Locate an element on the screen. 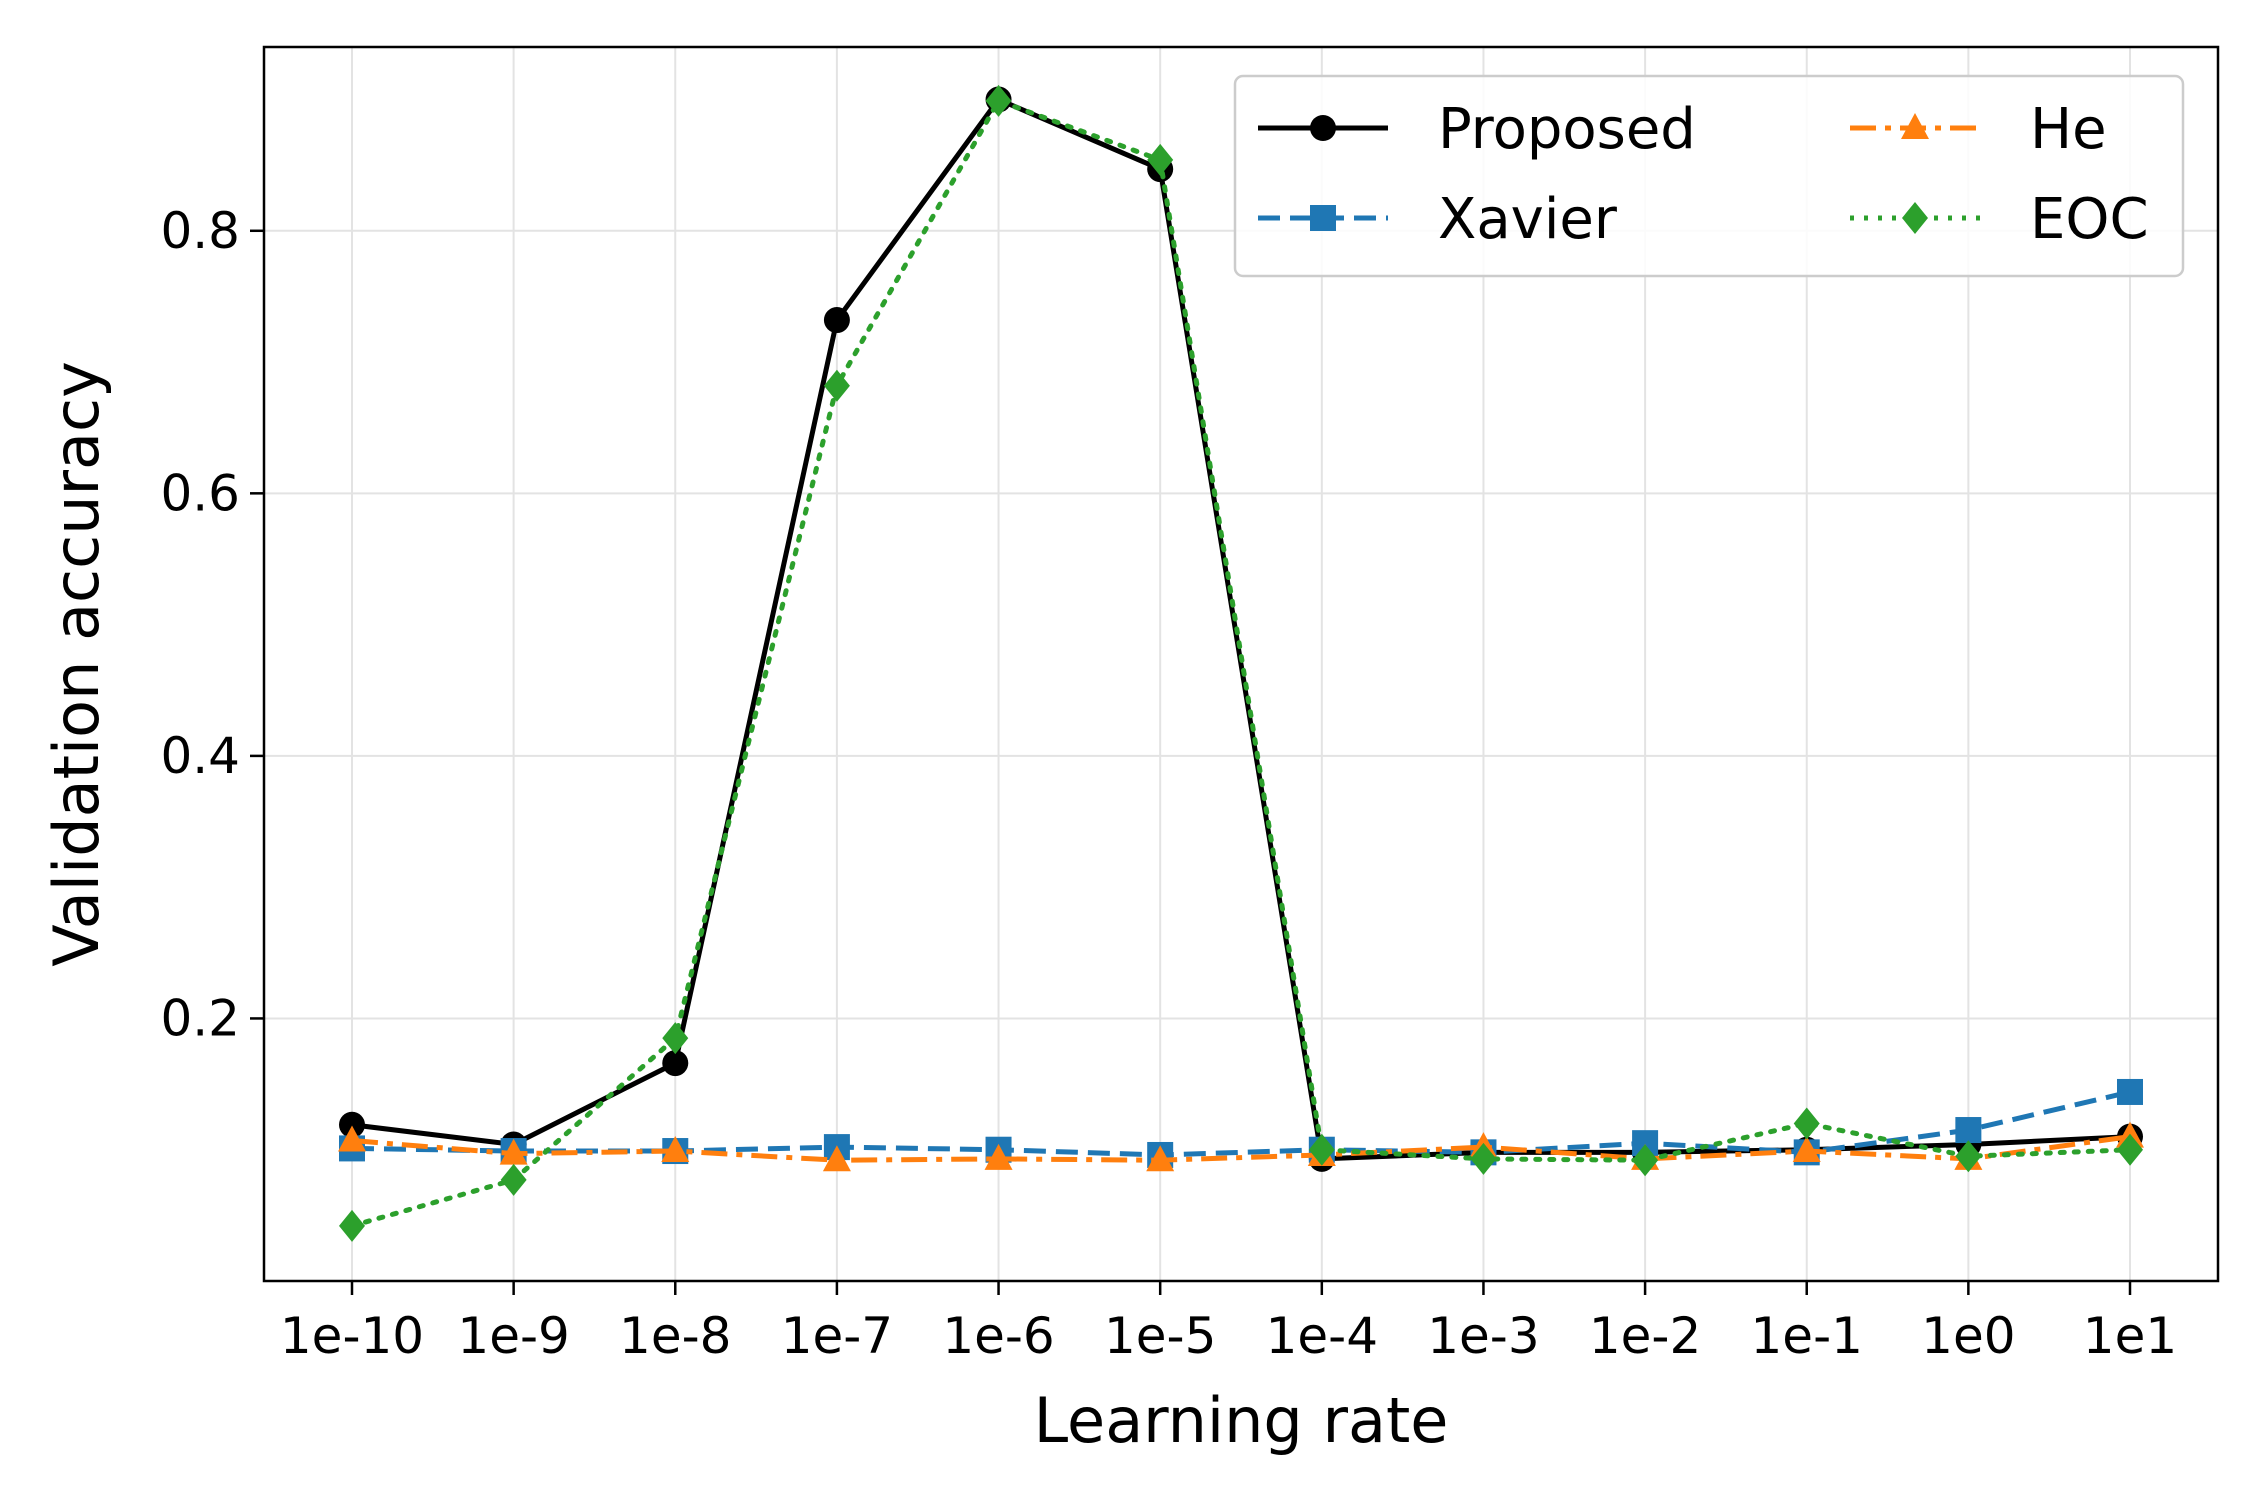 The height and width of the screenshot is (1500, 2250). legend-box is located at coordinates (1709, 176).